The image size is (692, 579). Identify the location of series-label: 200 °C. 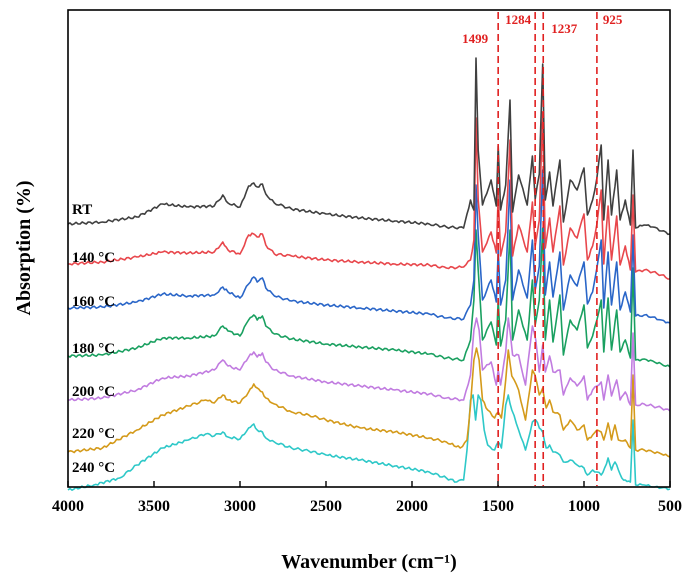
(93, 392).